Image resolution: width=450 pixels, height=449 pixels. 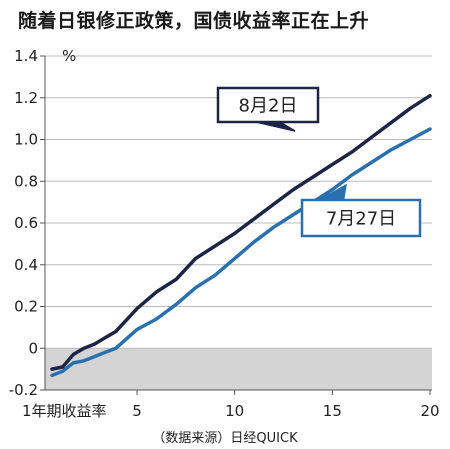 I want to click on series-callout: 8月2日, so click(x=268, y=109).